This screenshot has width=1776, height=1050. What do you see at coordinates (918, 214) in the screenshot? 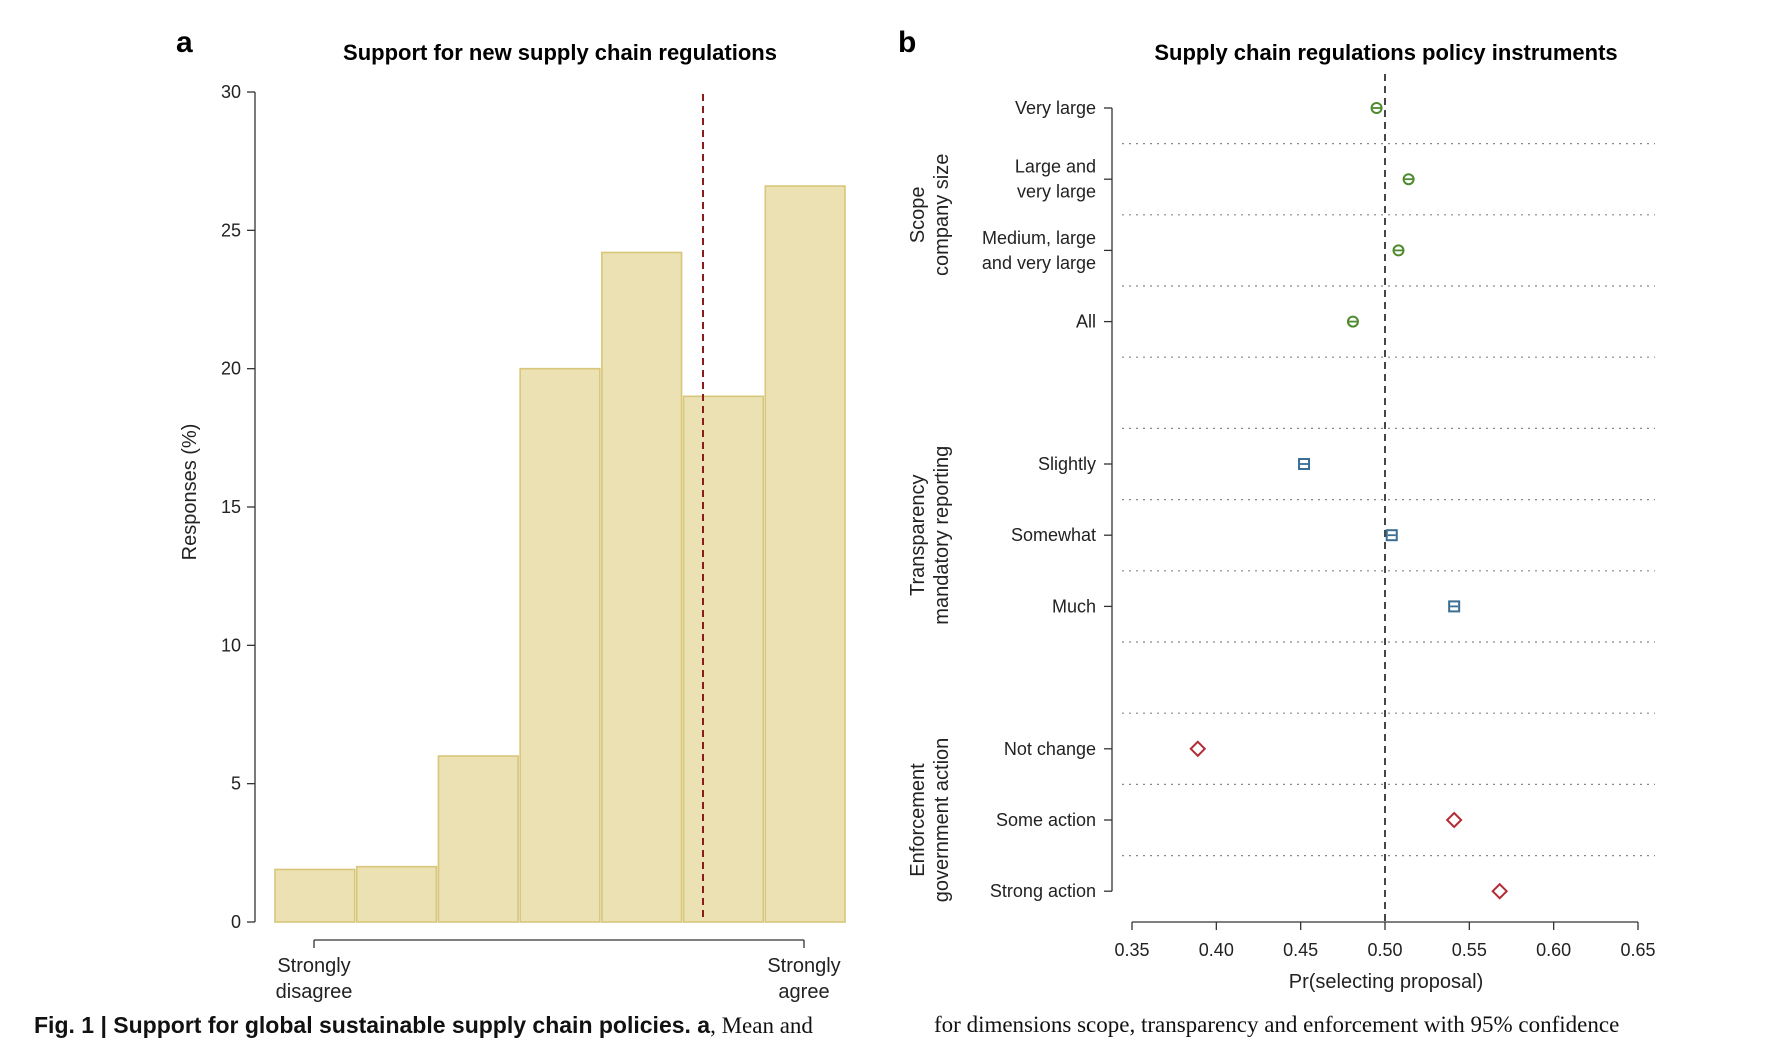
I see `group-label: Scope` at bounding box center [918, 214].